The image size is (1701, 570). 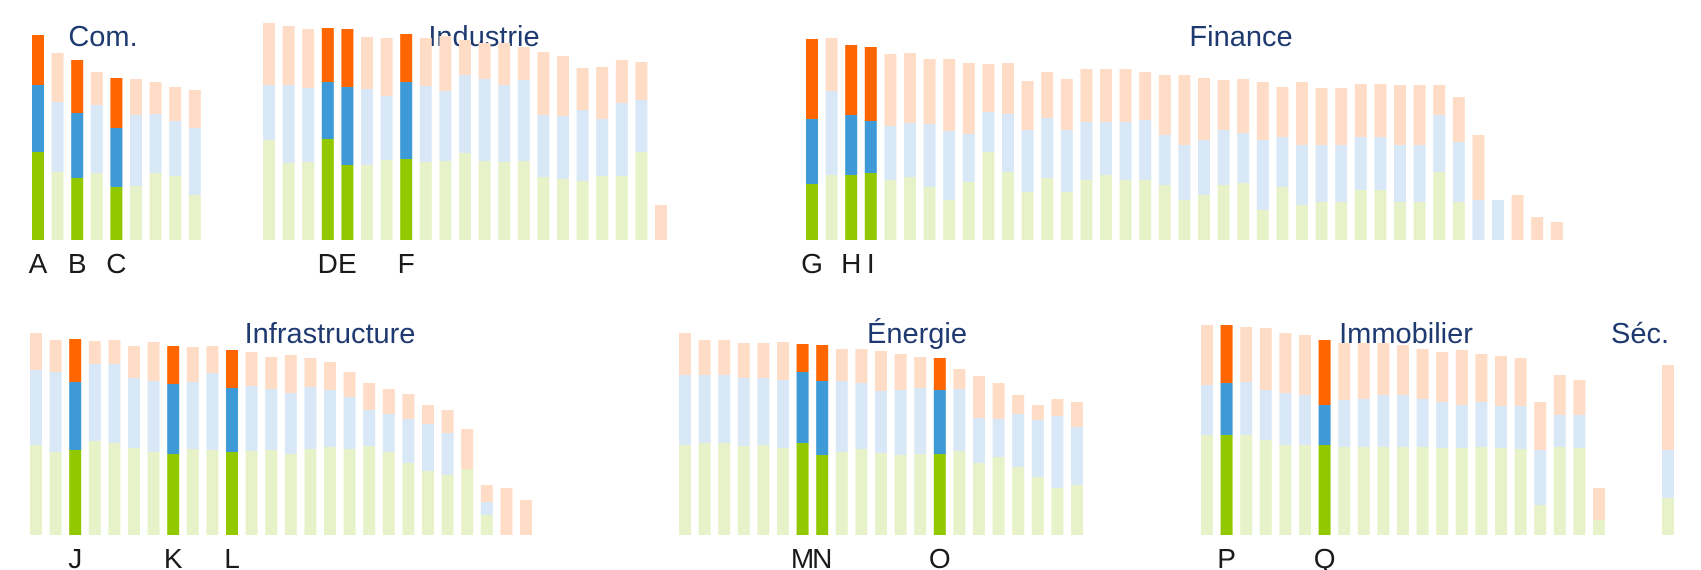 I want to click on bar-label: D, so click(x=328, y=263).